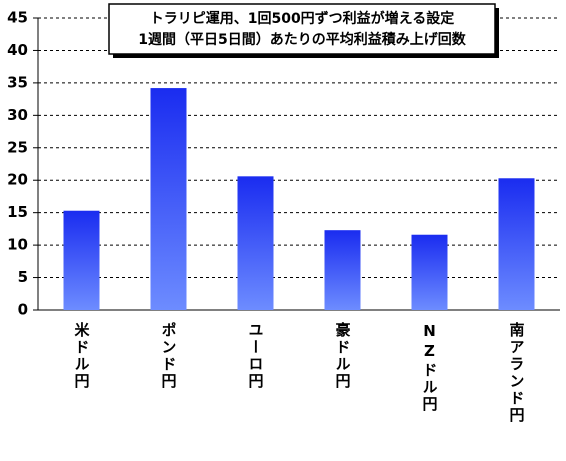  What do you see at coordinates (17, 212) in the screenshot?
I see `y-tick-label: 15` at bounding box center [17, 212].